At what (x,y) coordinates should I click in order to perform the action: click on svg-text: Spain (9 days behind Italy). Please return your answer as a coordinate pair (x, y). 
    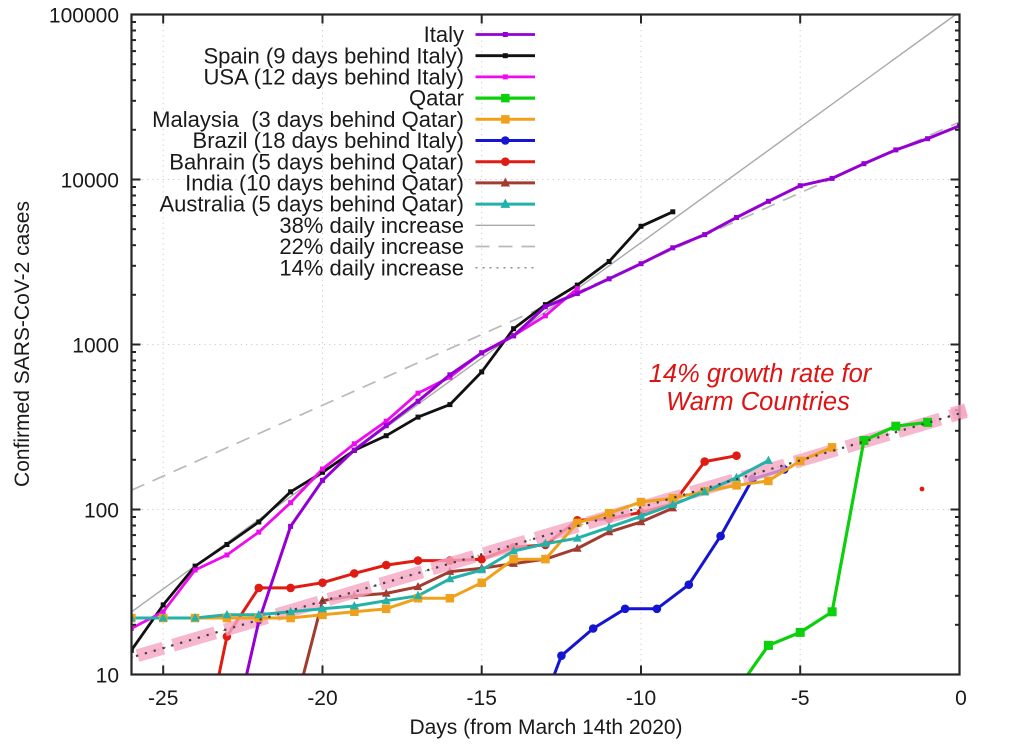
    Looking at the image, I should click on (334, 55).